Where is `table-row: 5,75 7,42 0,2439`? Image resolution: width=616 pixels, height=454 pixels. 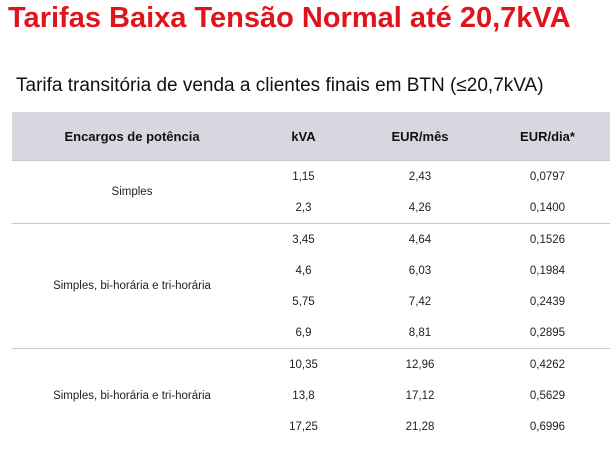 table-row: 5,75 7,42 0,2439 is located at coordinates (311, 301).